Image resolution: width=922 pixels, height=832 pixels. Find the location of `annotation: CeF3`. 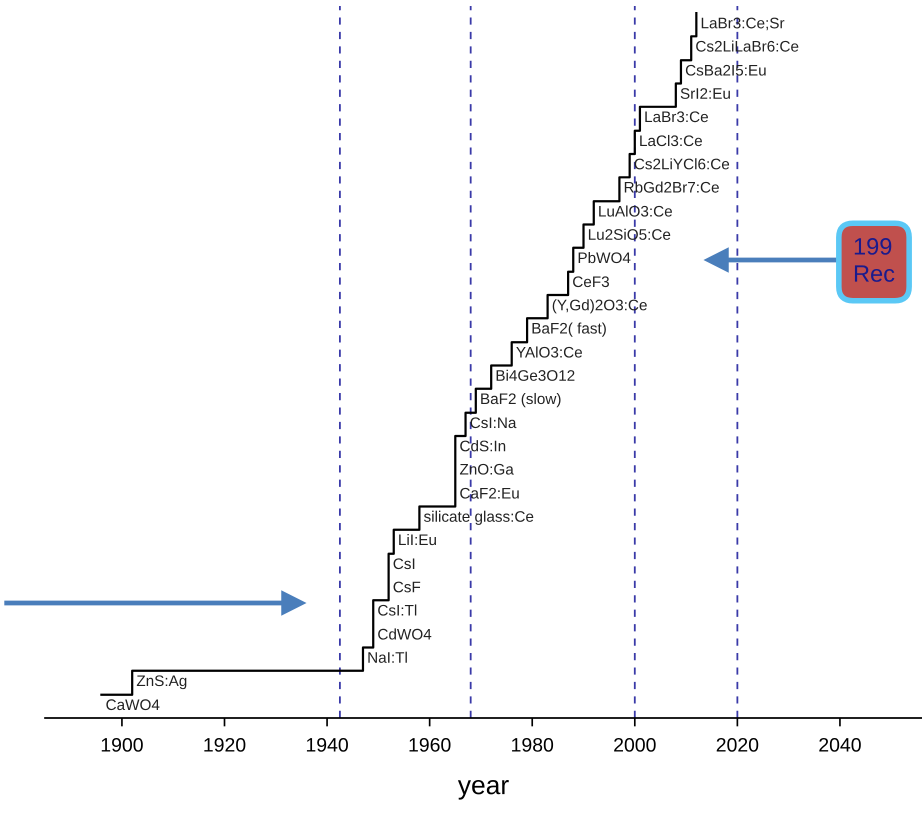

annotation: CeF3 is located at coordinates (591, 282).